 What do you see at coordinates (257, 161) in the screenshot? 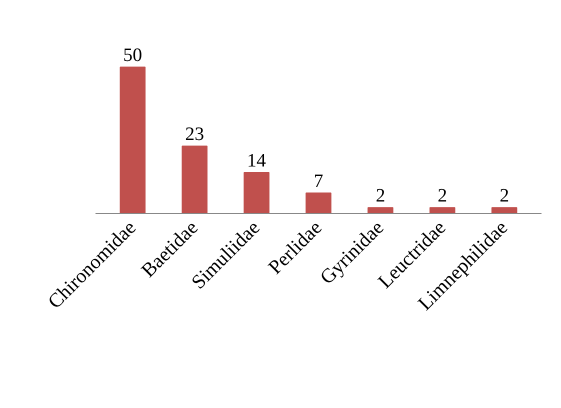
I see `data-label: 14` at bounding box center [257, 161].